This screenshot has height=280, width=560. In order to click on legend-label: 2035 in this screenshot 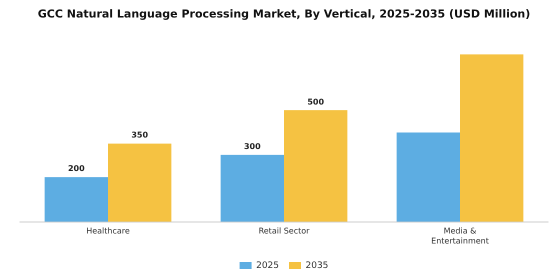, I will do `click(317, 265)`.